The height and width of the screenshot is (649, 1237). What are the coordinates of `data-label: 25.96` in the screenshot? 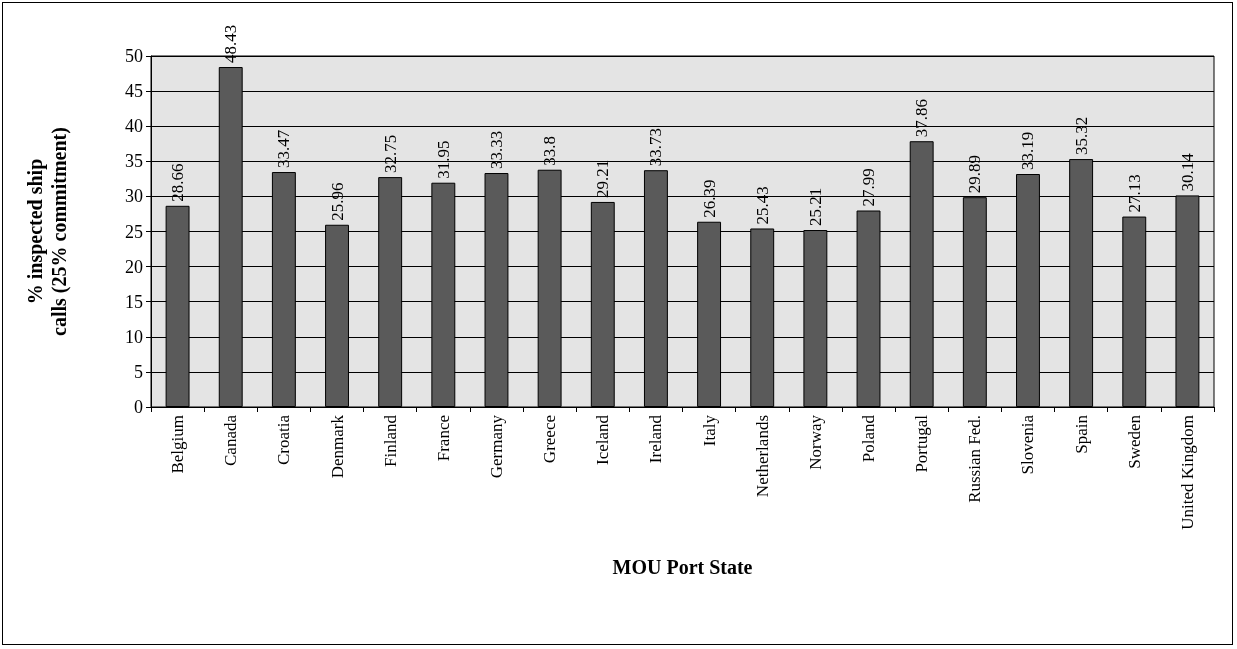 It's located at (337, 201).